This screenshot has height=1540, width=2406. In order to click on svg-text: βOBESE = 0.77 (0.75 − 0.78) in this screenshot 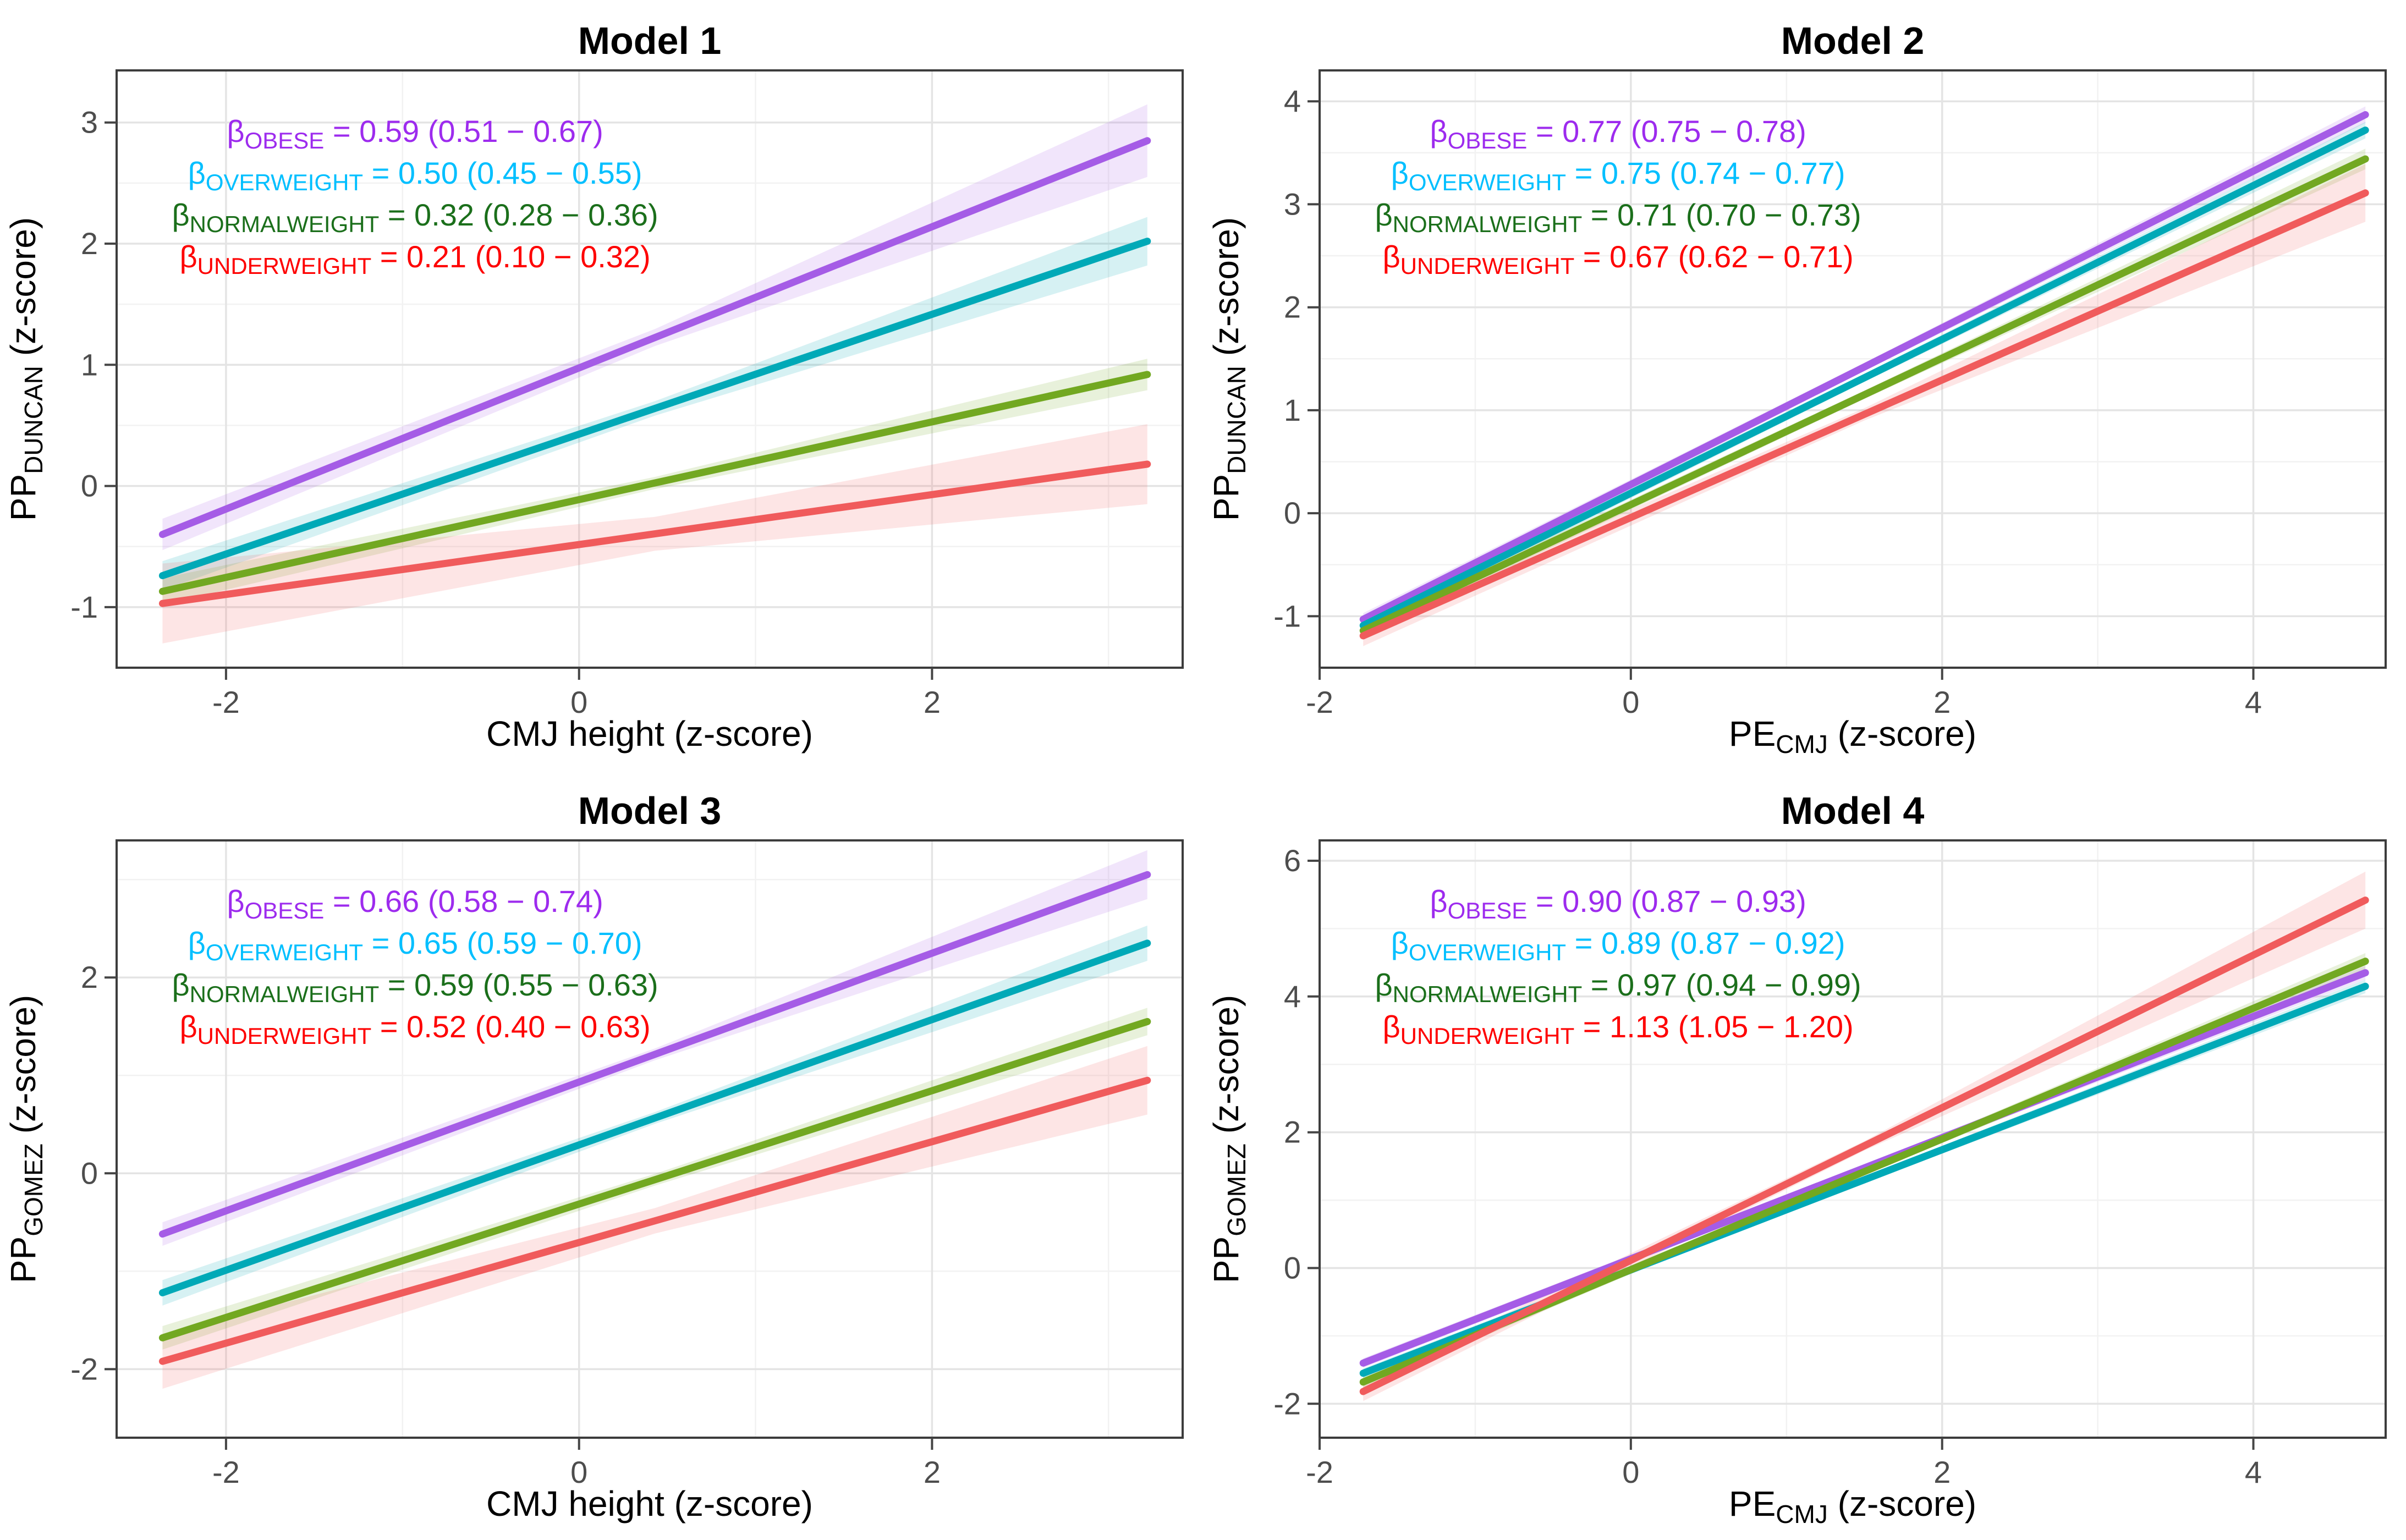, I will do `click(1618, 133)`.